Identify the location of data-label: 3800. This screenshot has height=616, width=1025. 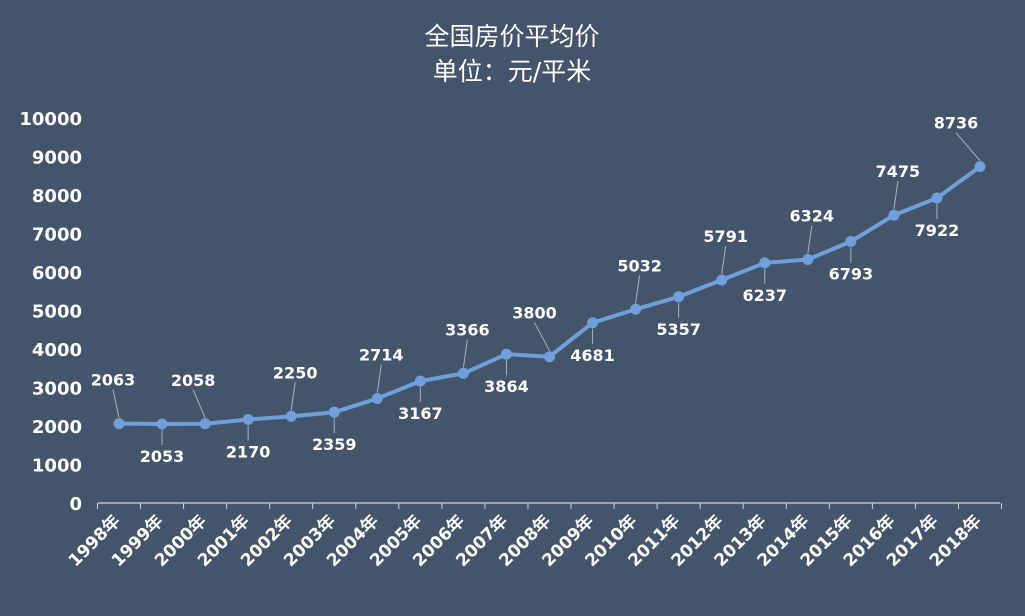
(534, 313).